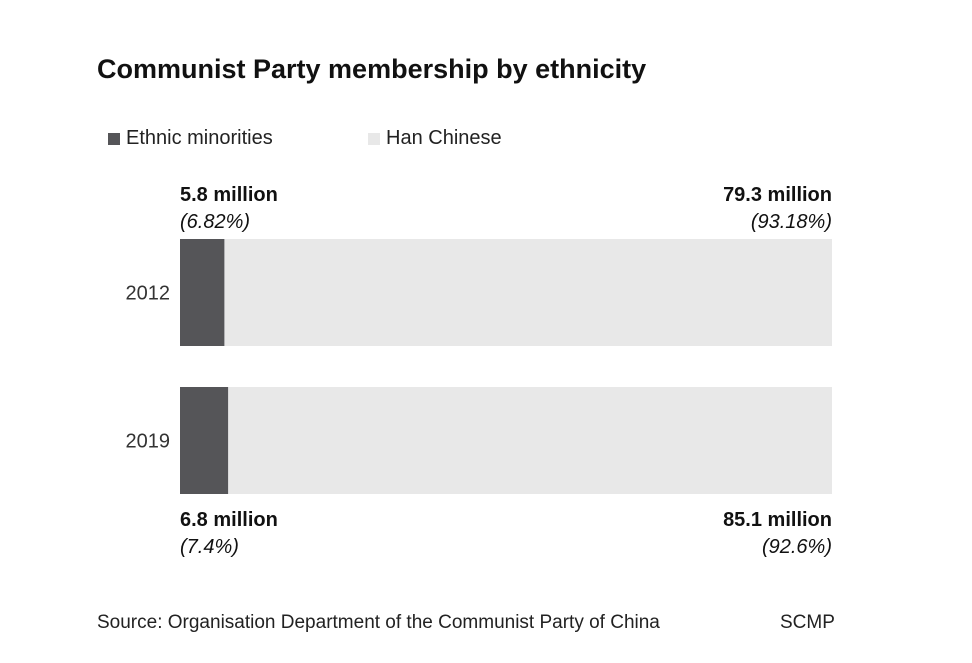 This screenshot has height=663, width=972. What do you see at coordinates (777, 195) in the screenshot?
I see `value-label-han-chinese-2012: 79.3 million` at bounding box center [777, 195].